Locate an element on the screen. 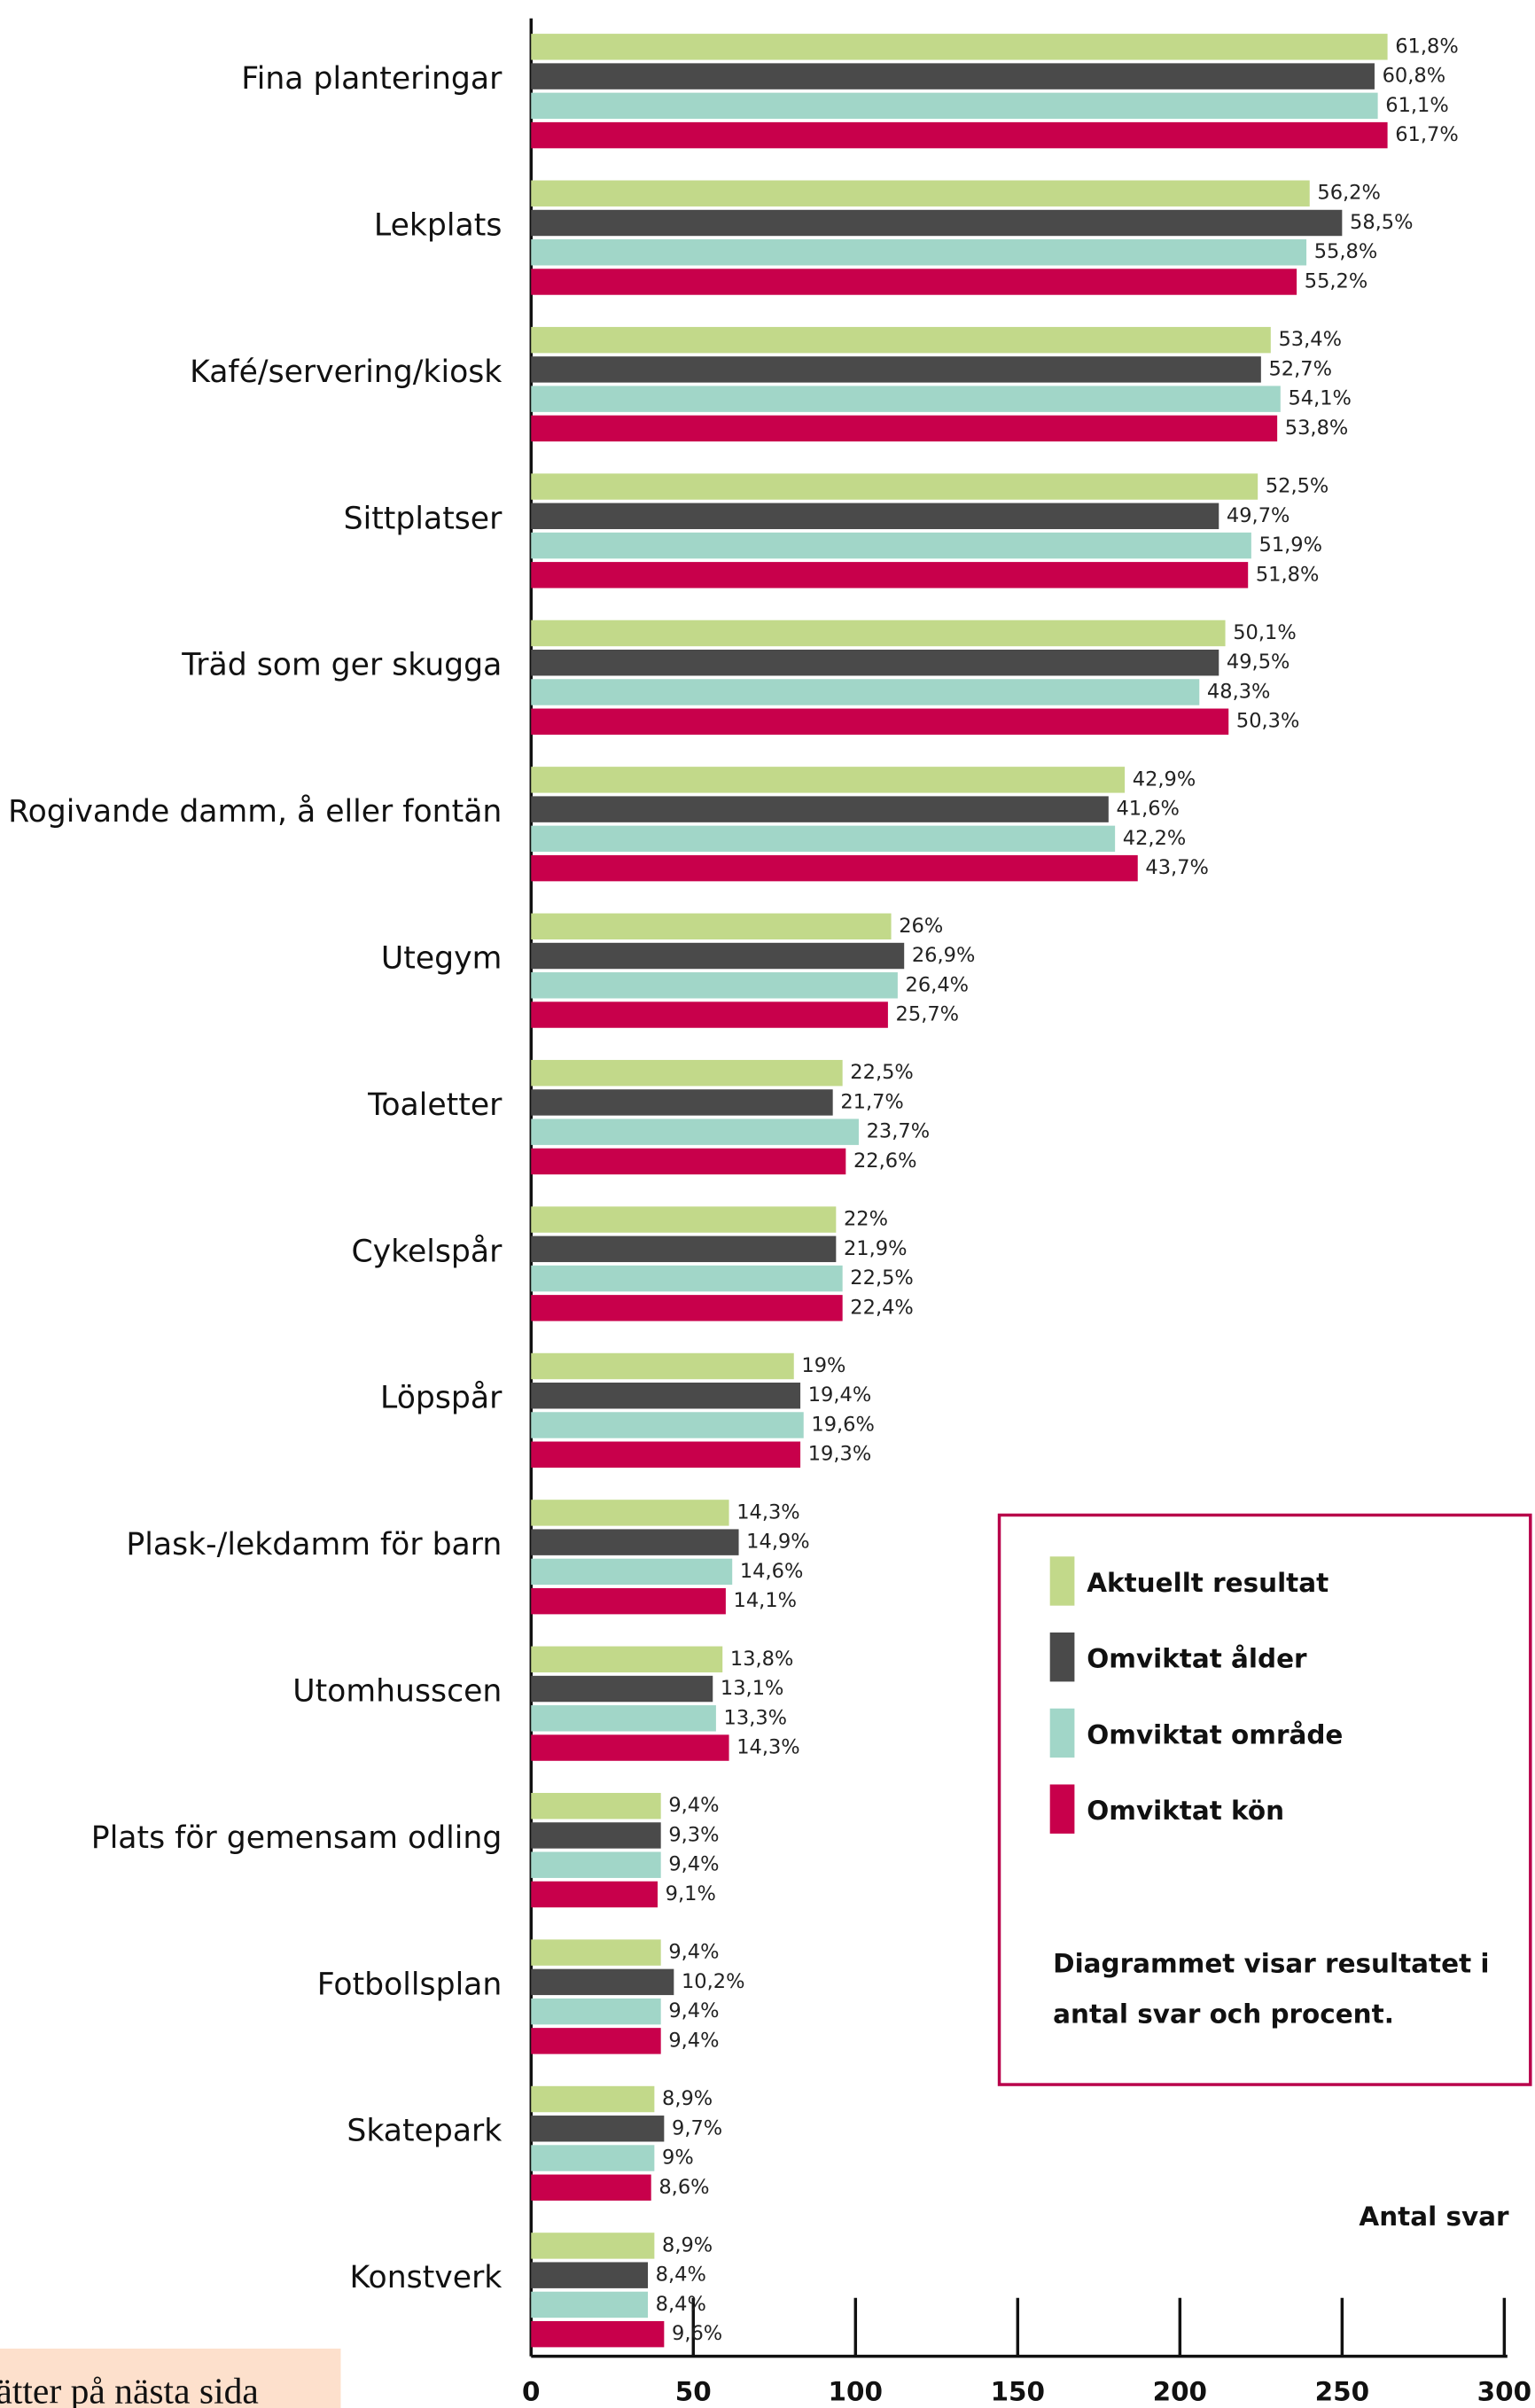  x-tick-label: 300 is located at coordinates (1504, 2392).